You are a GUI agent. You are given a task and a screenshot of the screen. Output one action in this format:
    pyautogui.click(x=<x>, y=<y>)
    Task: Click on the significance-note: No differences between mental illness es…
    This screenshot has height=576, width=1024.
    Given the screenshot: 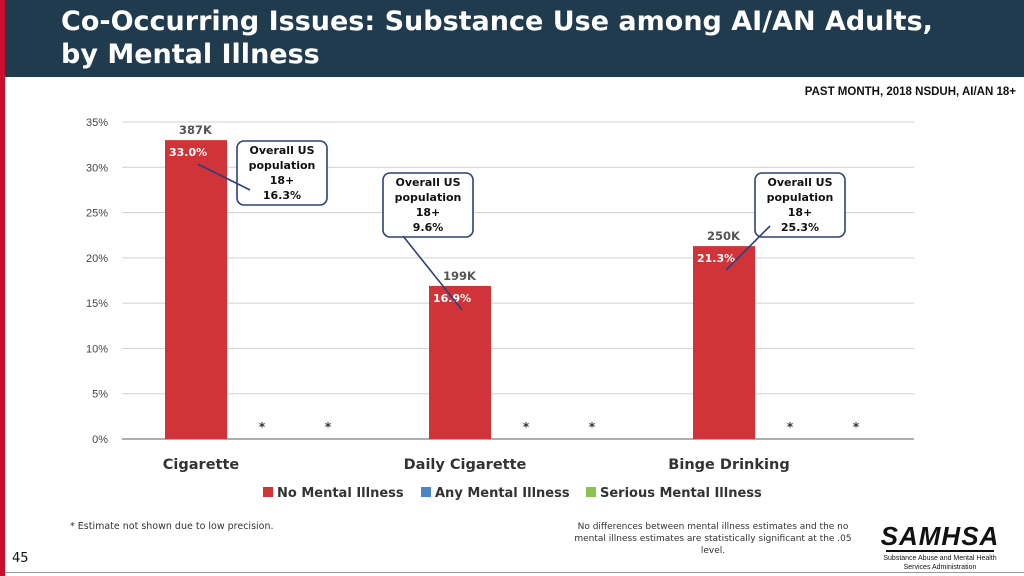 What is the action you would take?
    pyautogui.click(x=713, y=539)
    